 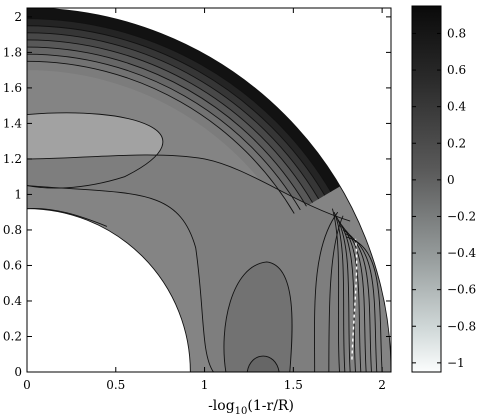 What do you see at coordinates (115, 385) in the screenshot?
I see `x-tick-label: 0.5` at bounding box center [115, 385].